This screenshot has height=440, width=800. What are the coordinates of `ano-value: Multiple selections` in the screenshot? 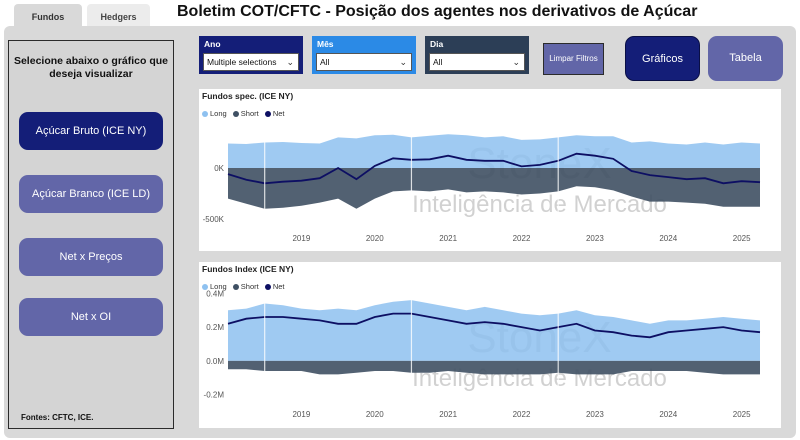 It's located at (242, 62).